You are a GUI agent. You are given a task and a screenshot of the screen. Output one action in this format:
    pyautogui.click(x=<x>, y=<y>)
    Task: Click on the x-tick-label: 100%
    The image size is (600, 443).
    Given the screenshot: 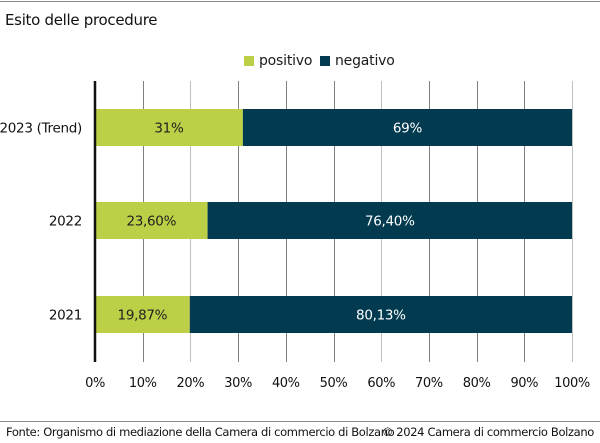 What is the action you would take?
    pyautogui.click(x=572, y=383)
    